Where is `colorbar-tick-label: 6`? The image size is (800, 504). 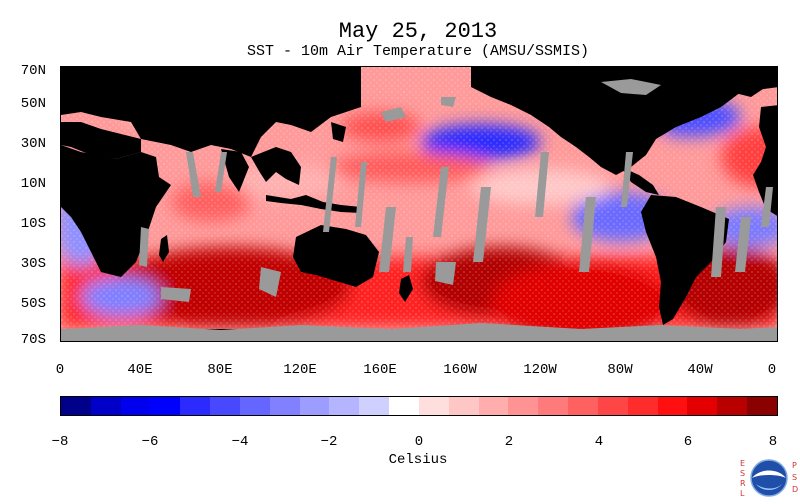
colorbar-tick-label: 6 is located at coordinates (688, 442).